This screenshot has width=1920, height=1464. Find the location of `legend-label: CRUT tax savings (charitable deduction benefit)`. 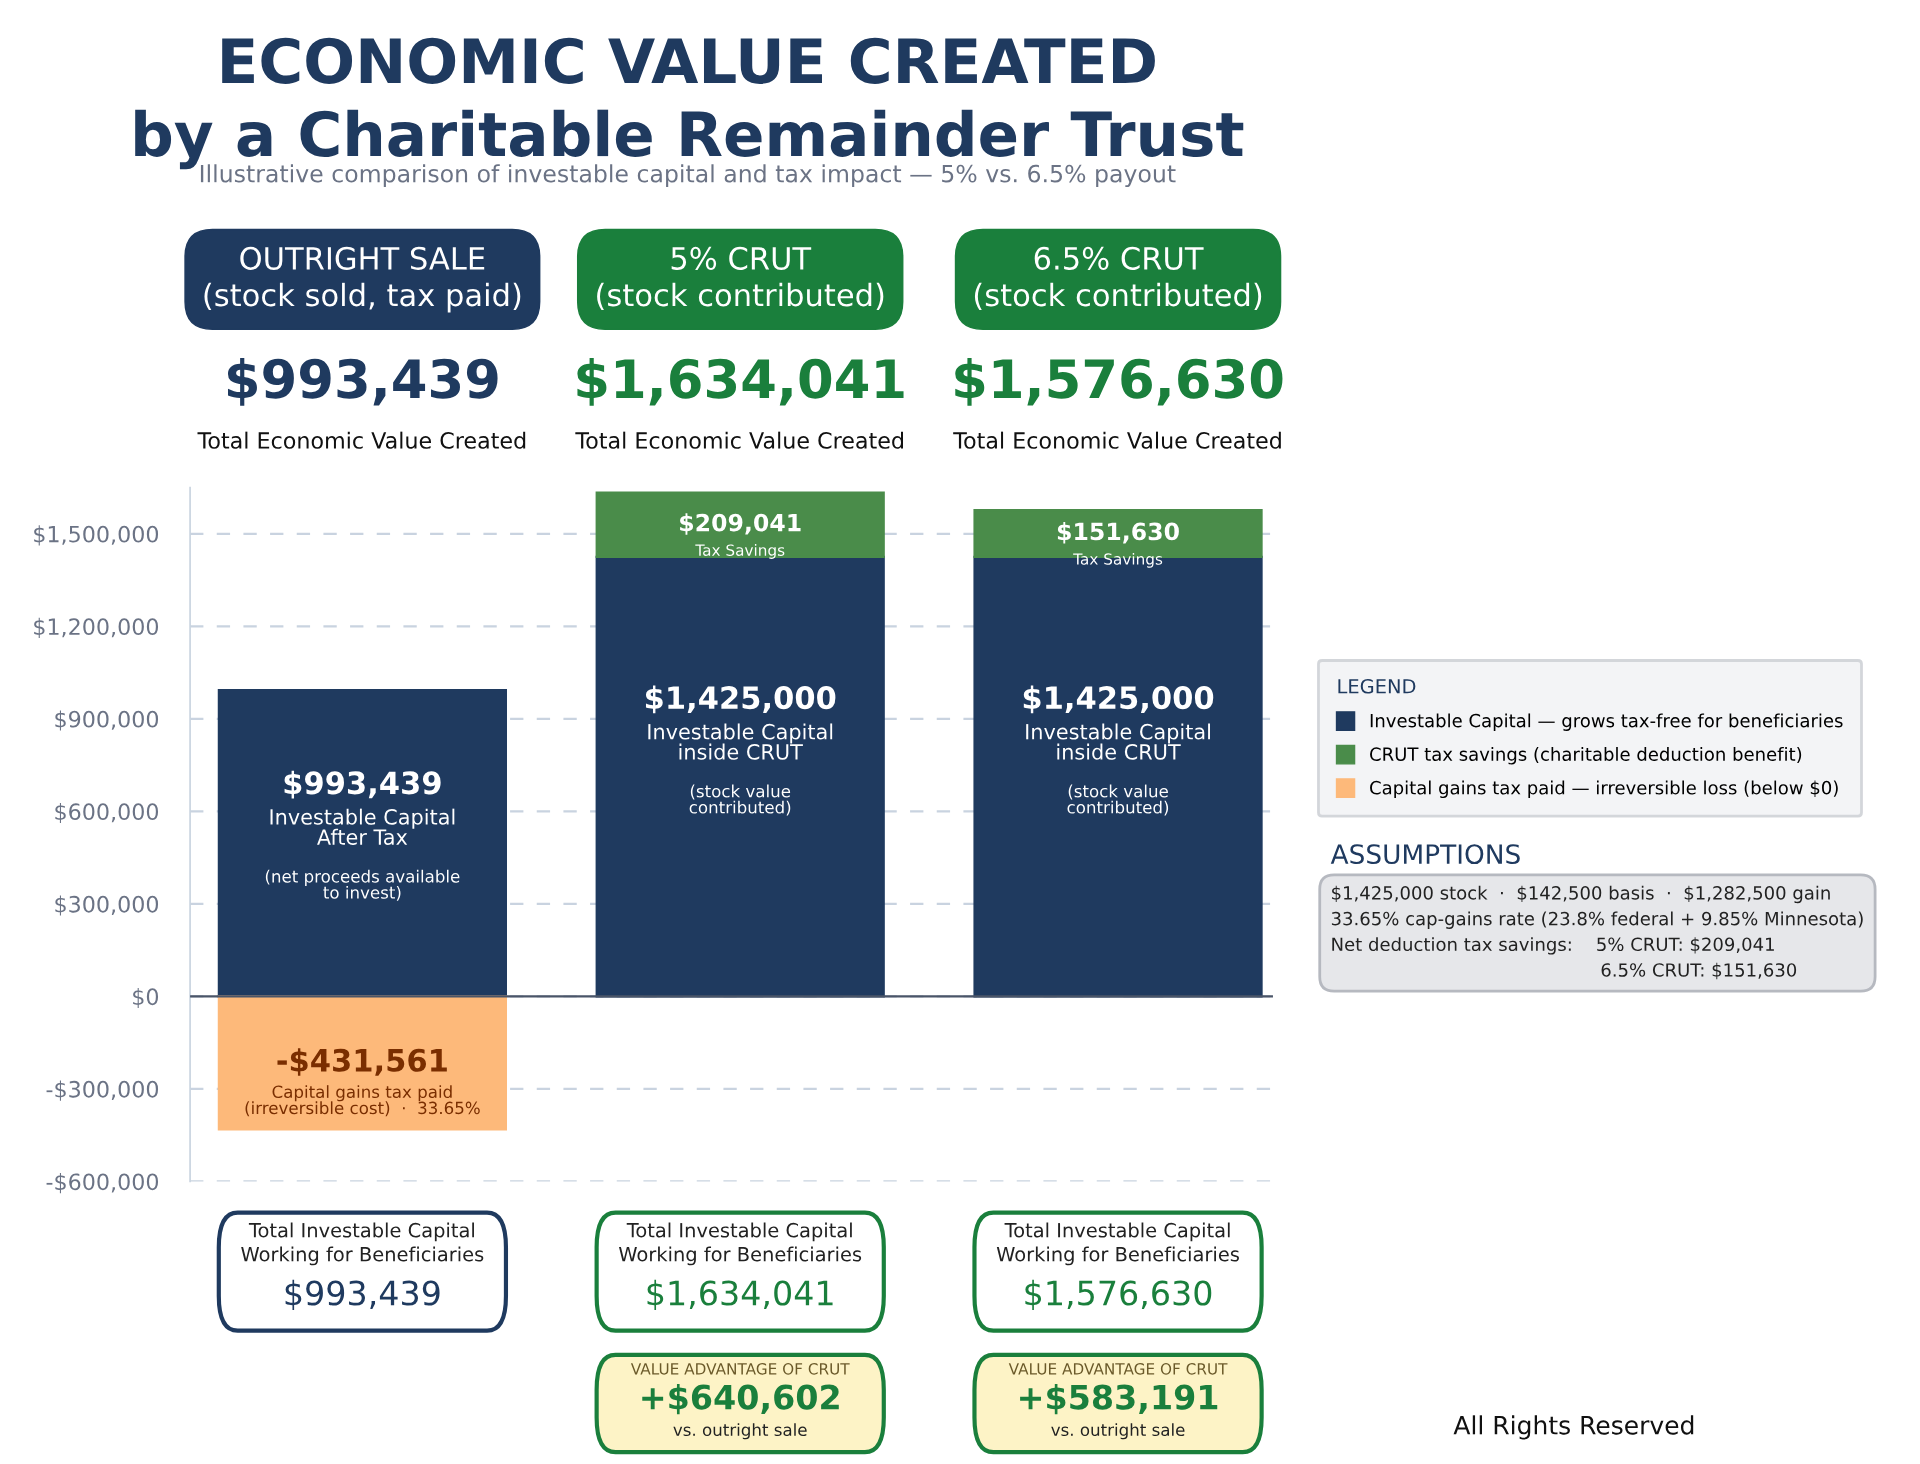

legend-label: CRUT tax savings (charitable deduction benefit) is located at coordinates (1586, 756).